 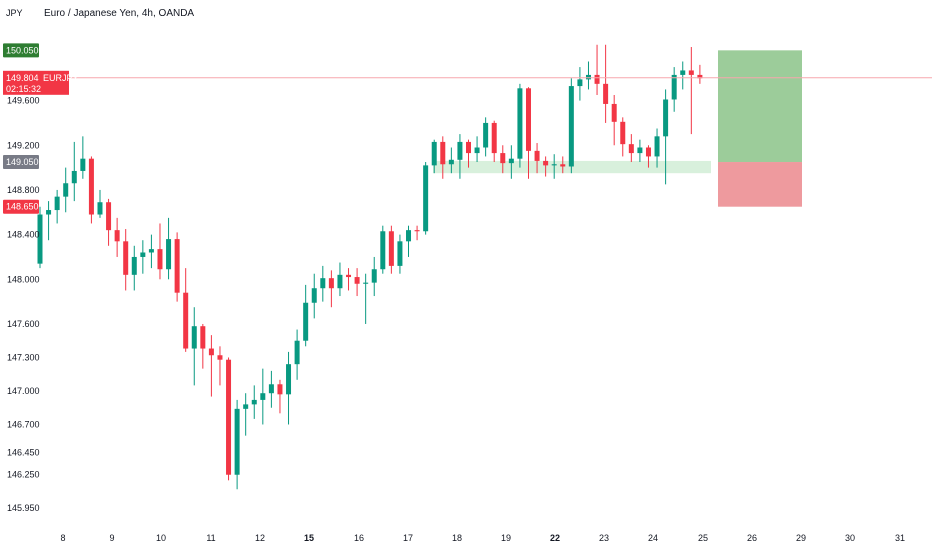 I want to click on last-price-value: 149.804, so click(x=22, y=78).